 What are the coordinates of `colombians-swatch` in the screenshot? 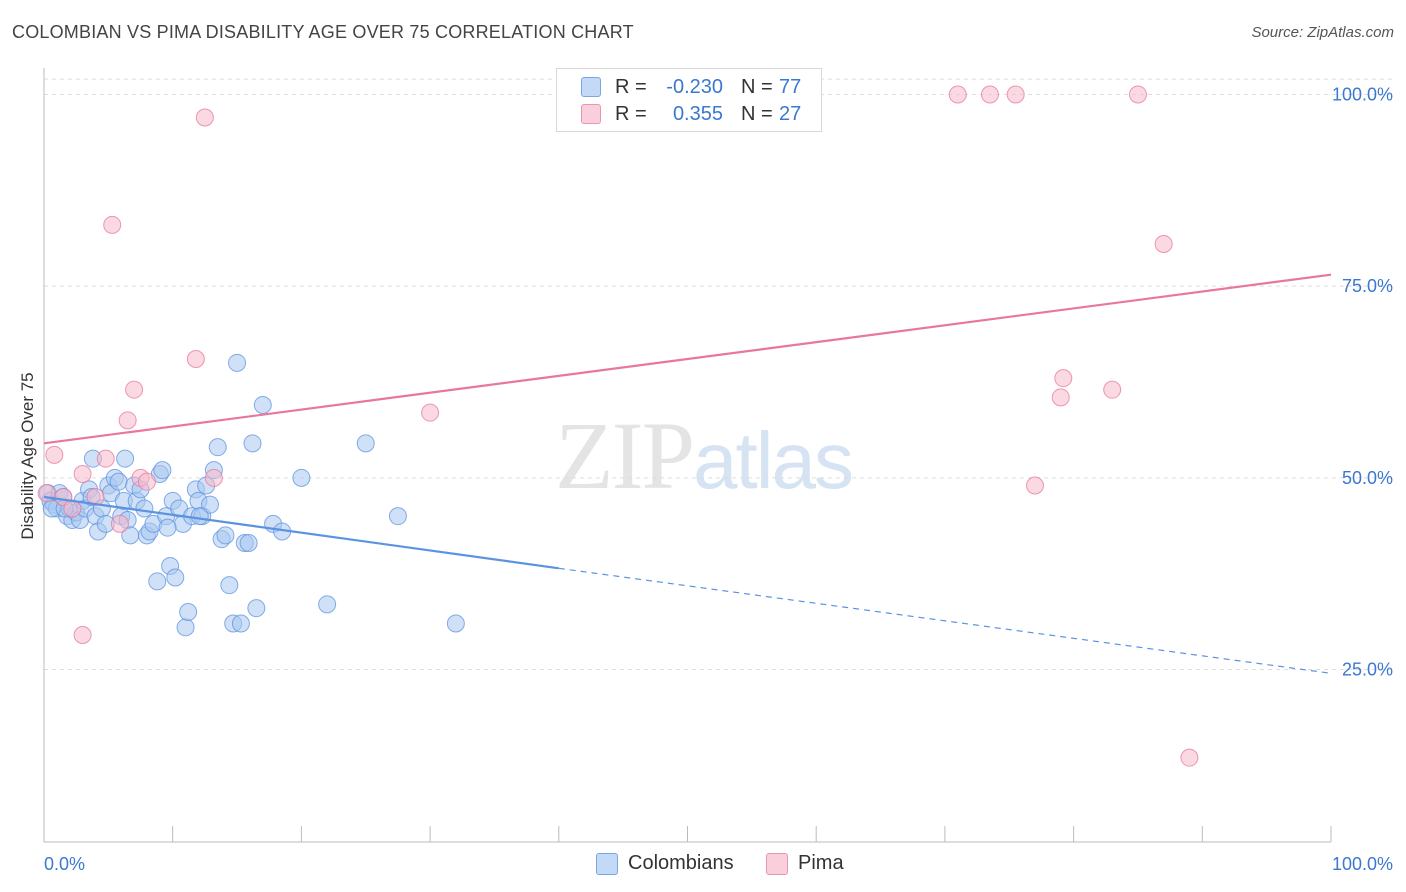 It's located at (591, 87).